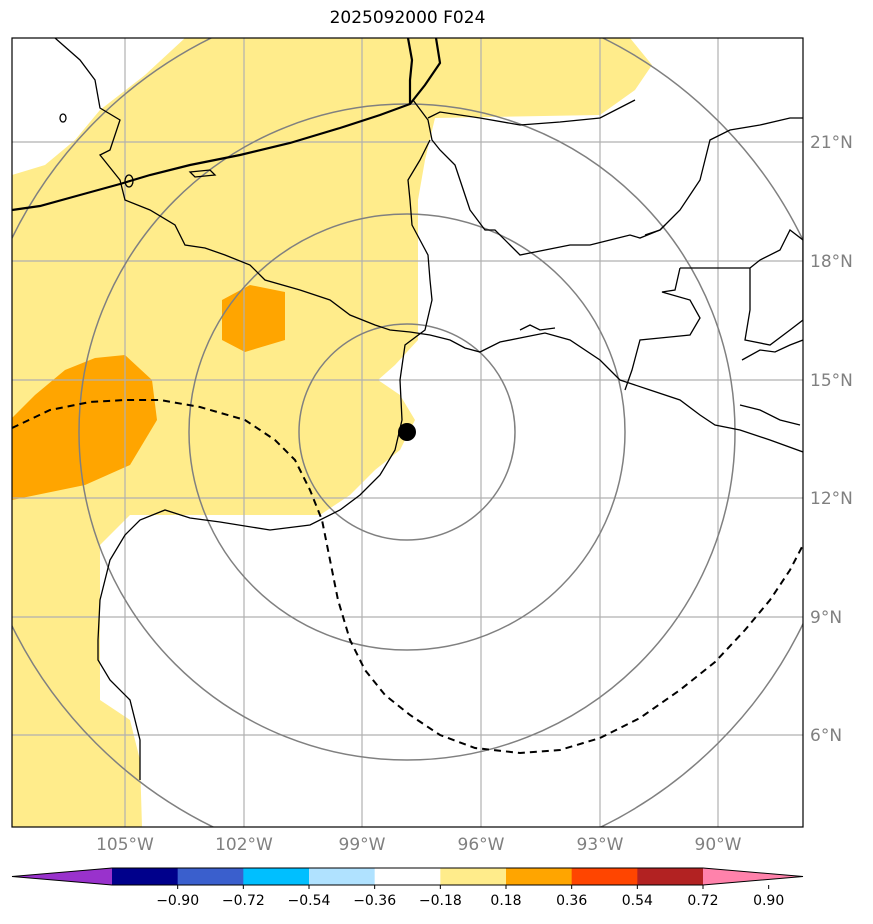 This screenshot has width=873, height=924. I want to click on colorbar-outline, so click(407, 876).